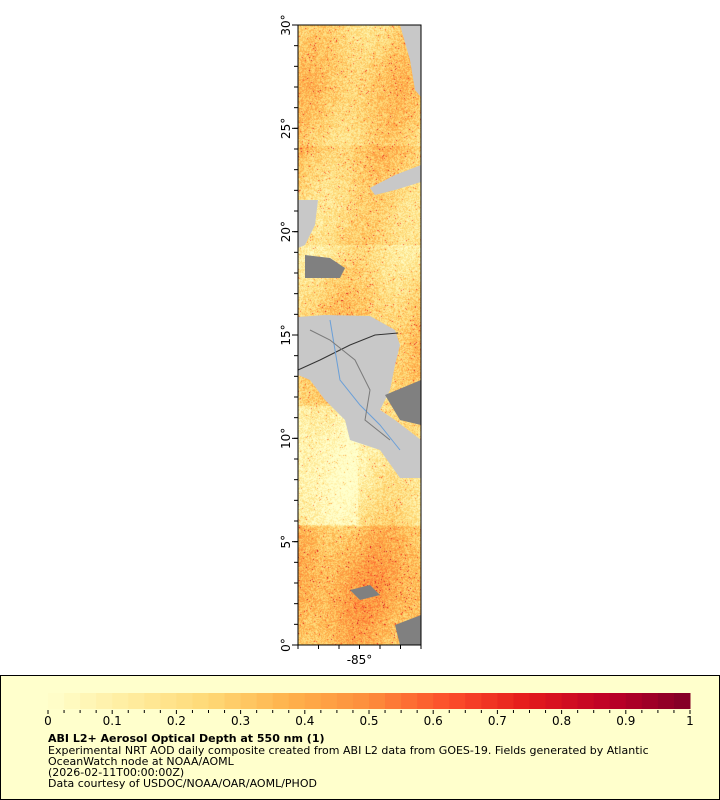  Describe the element at coordinates (561, 720) in the screenshot. I see `colorbar-tick-label: 0.8` at that location.